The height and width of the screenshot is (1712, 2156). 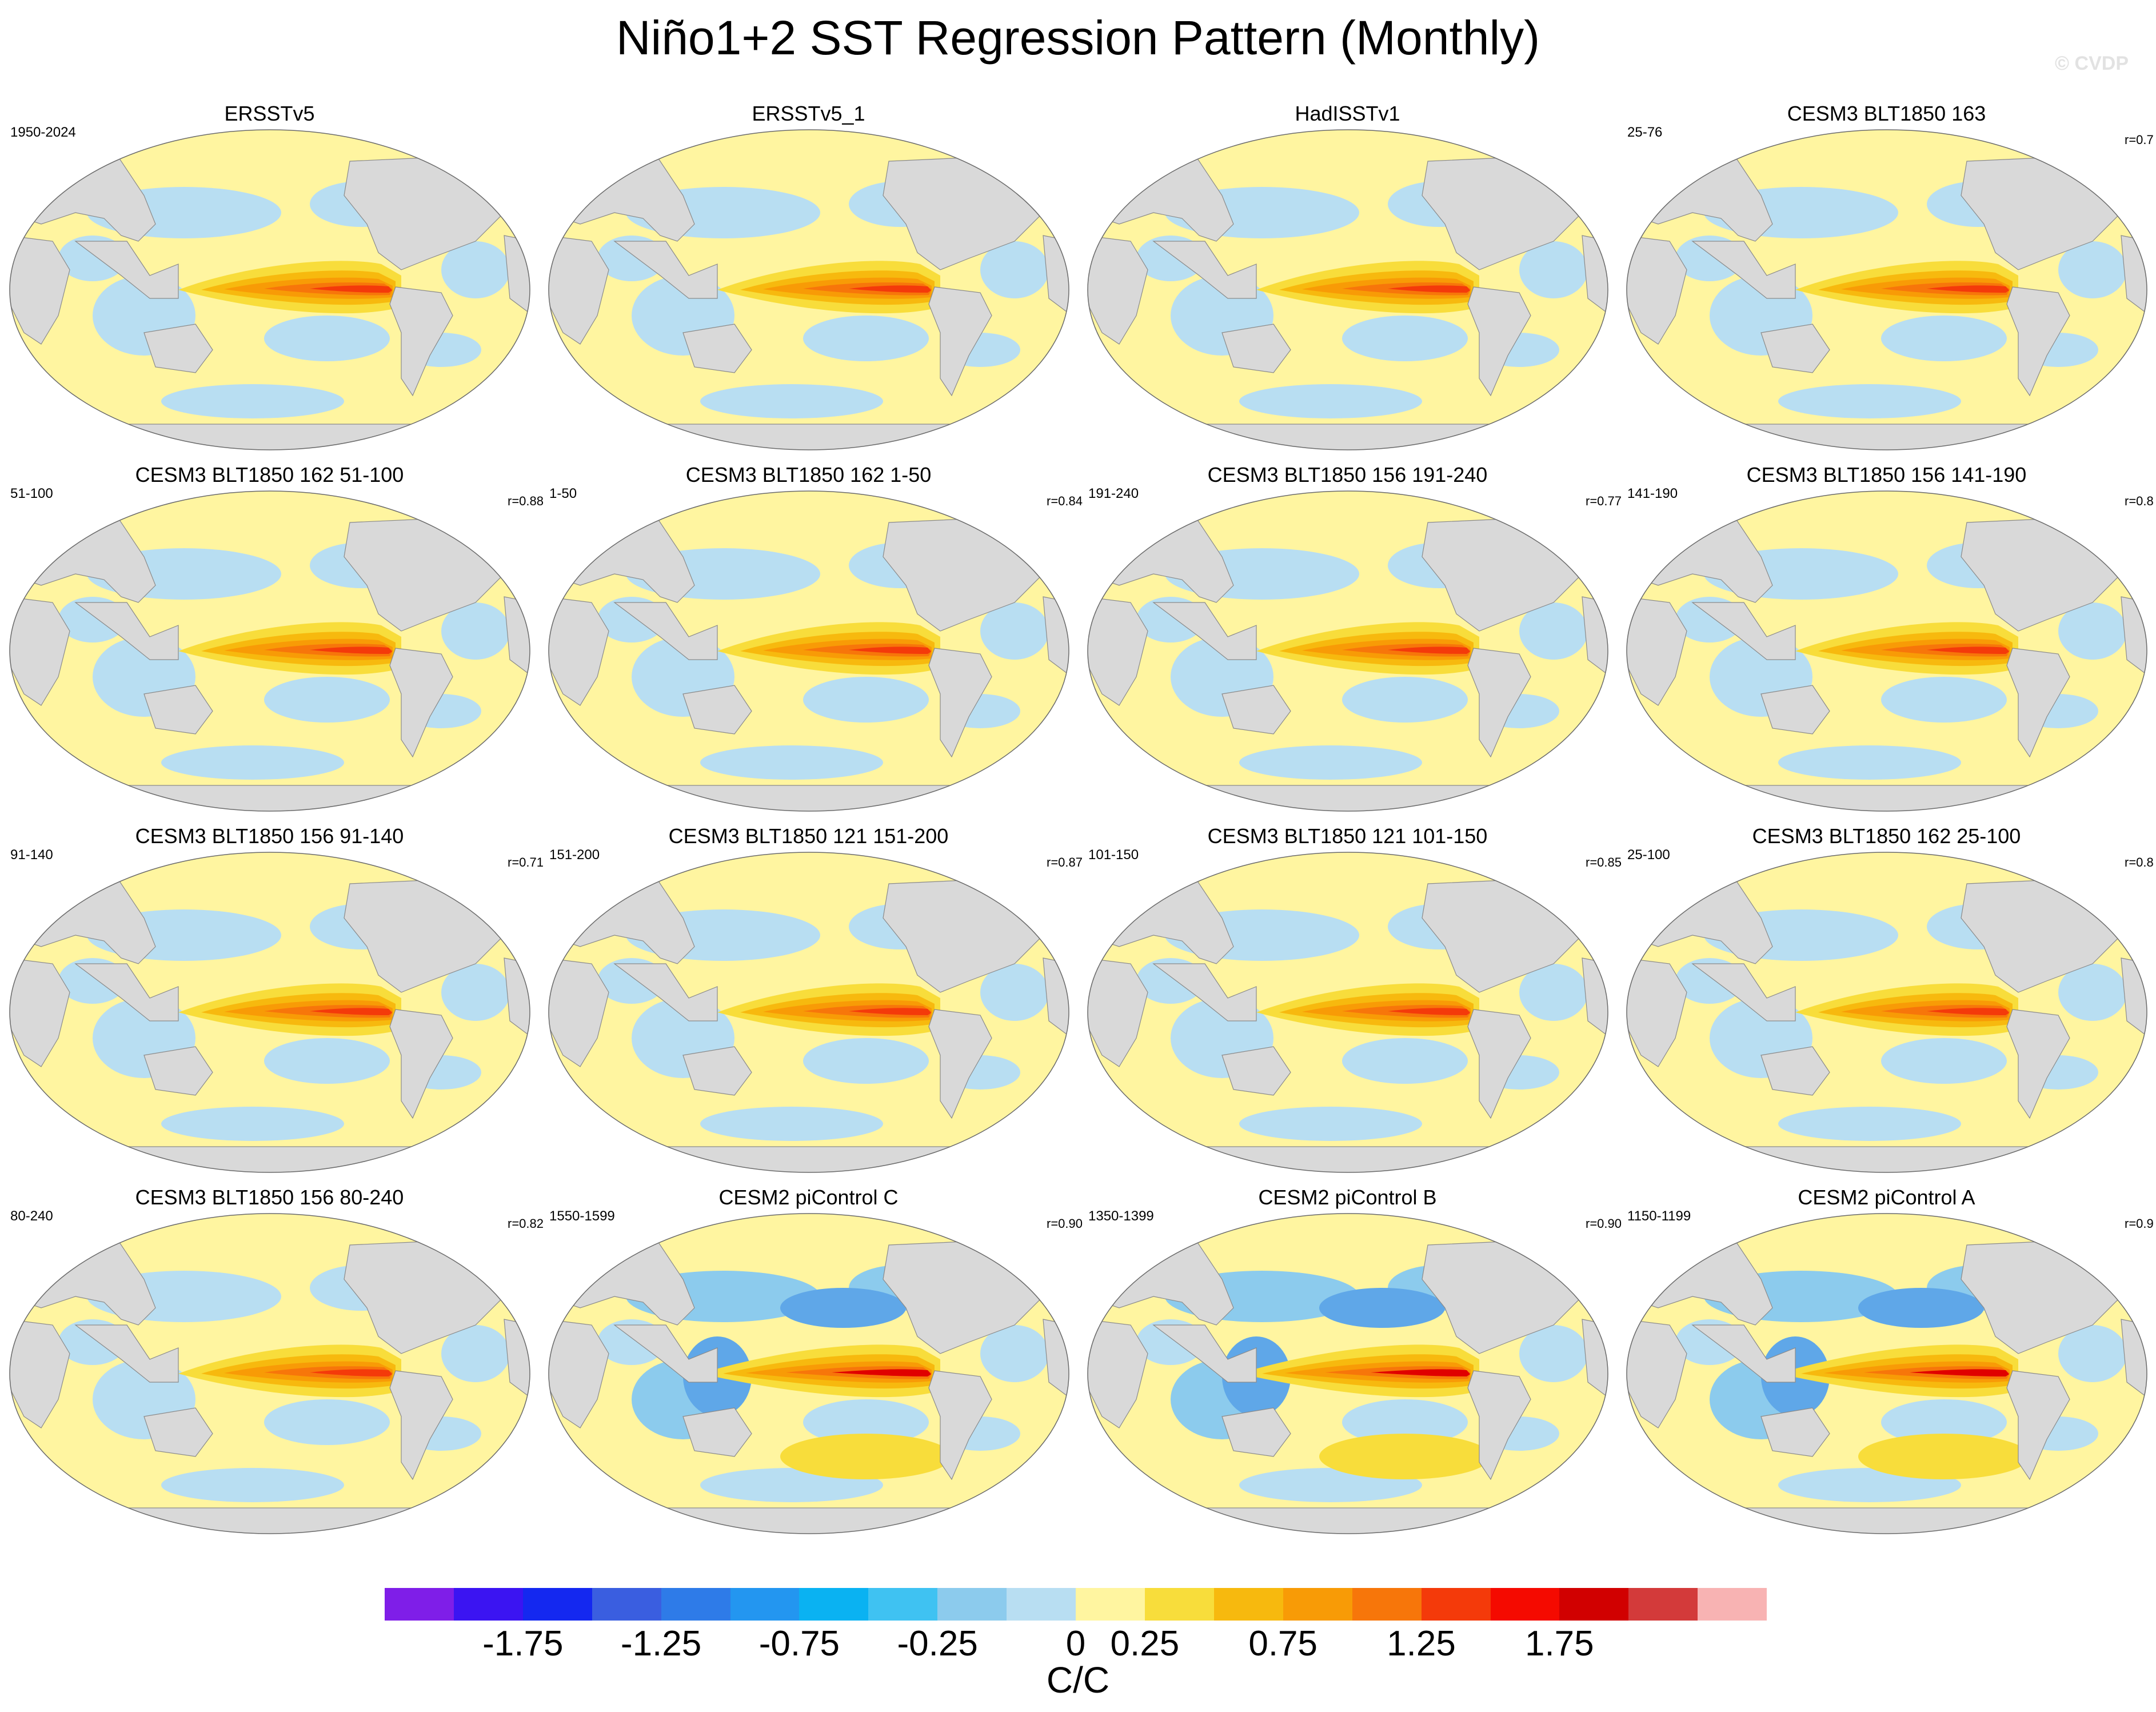 What do you see at coordinates (1065, 862) in the screenshot?
I see `panel-correlation: r=0.87` at bounding box center [1065, 862].